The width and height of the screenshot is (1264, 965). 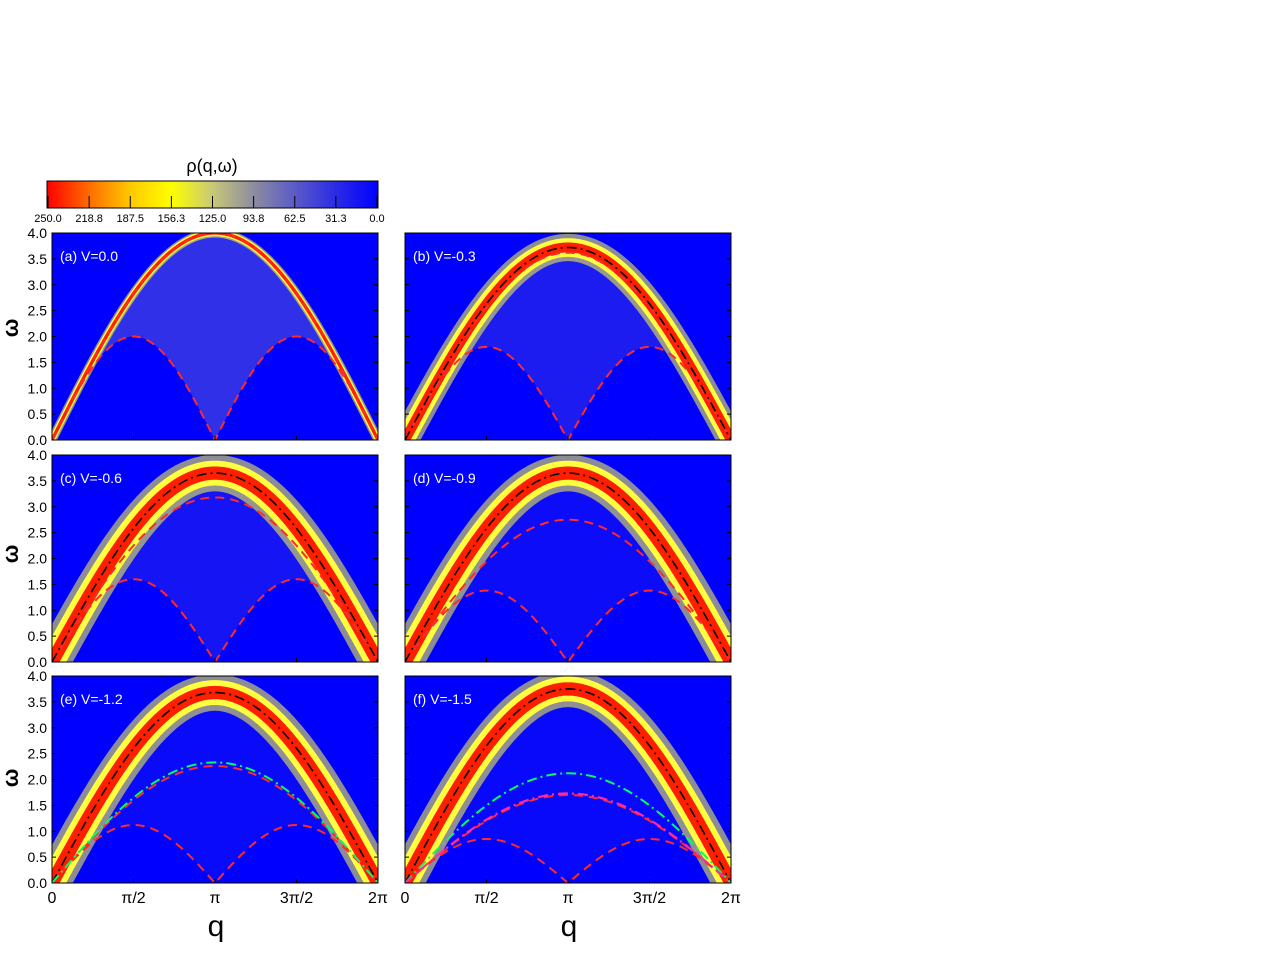 What do you see at coordinates (211, 166) in the screenshot?
I see `colorbar-title: ρ(q,ω)` at bounding box center [211, 166].